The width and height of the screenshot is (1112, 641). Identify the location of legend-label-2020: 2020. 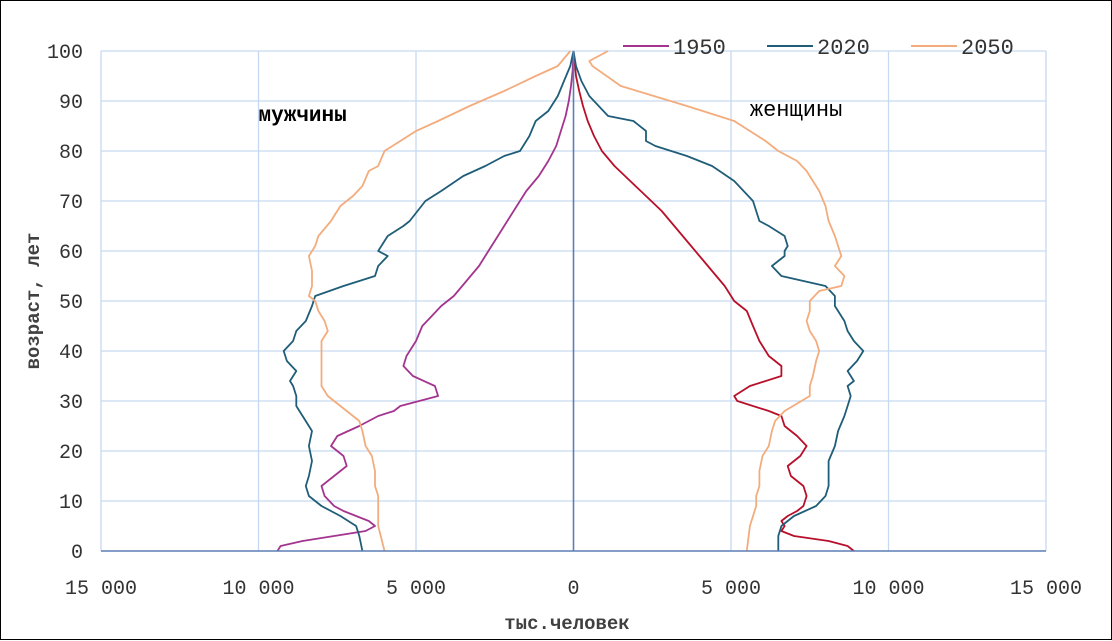
(843, 48).